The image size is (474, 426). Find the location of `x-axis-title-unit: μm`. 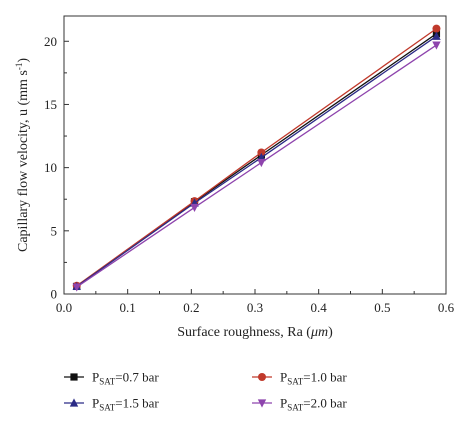

x-axis-title-unit: μm is located at coordinates (319, 332).